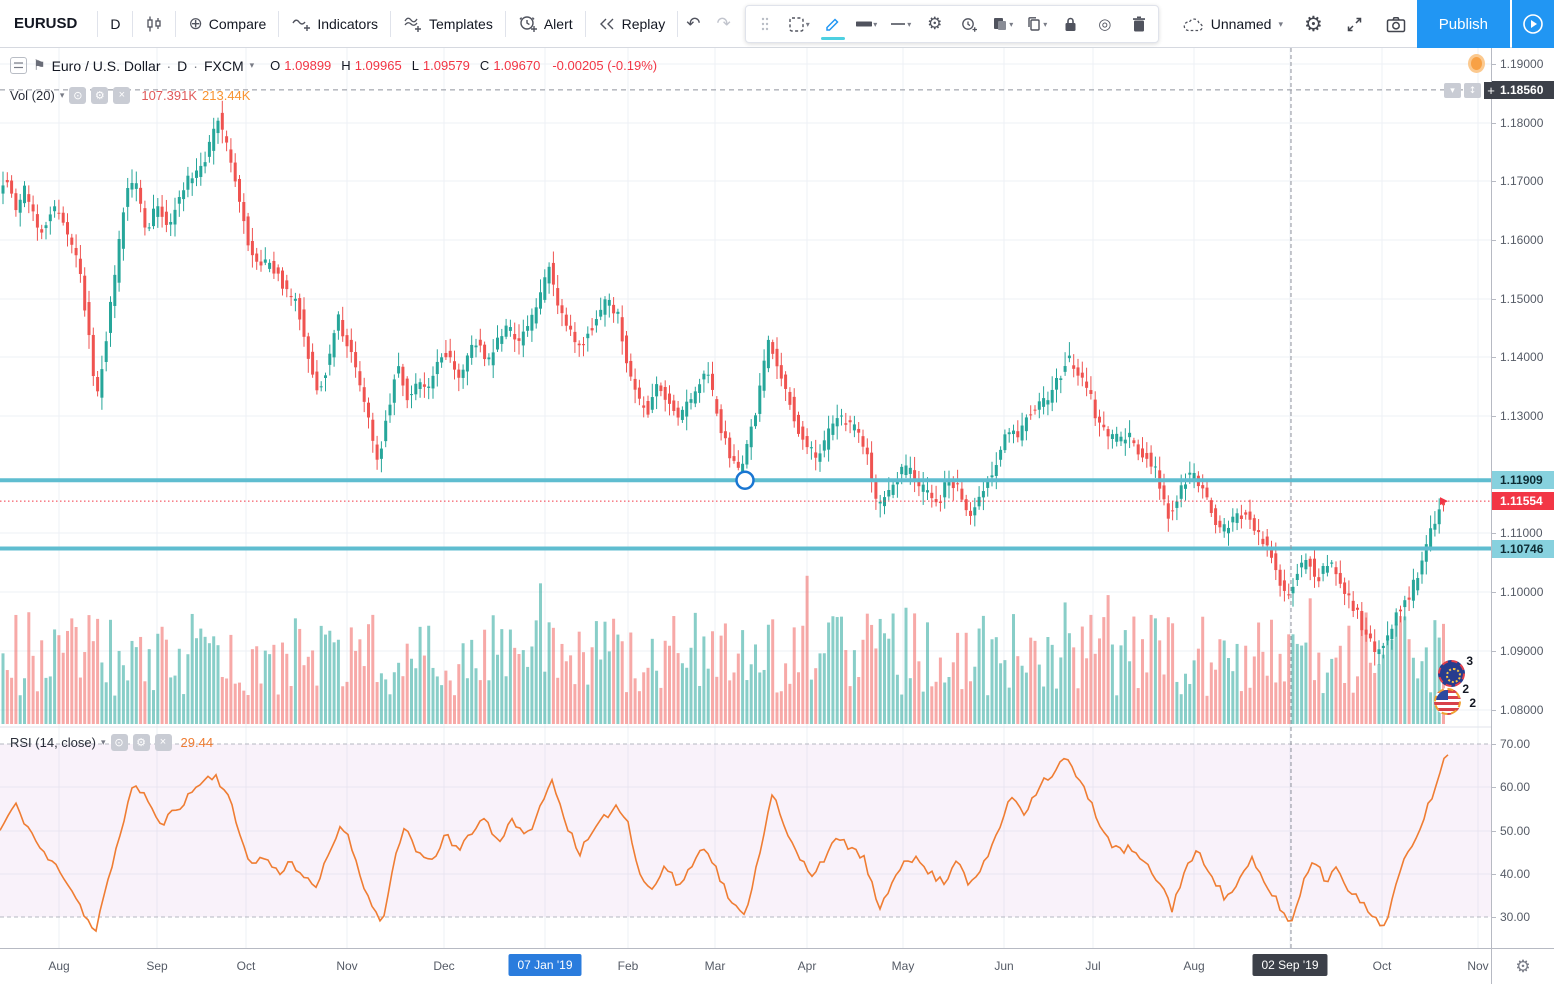  What do you see at coordinates (1139, 24) in the screenshot?
I see `remove-drawings-button` at bounding box center [1139, 24].